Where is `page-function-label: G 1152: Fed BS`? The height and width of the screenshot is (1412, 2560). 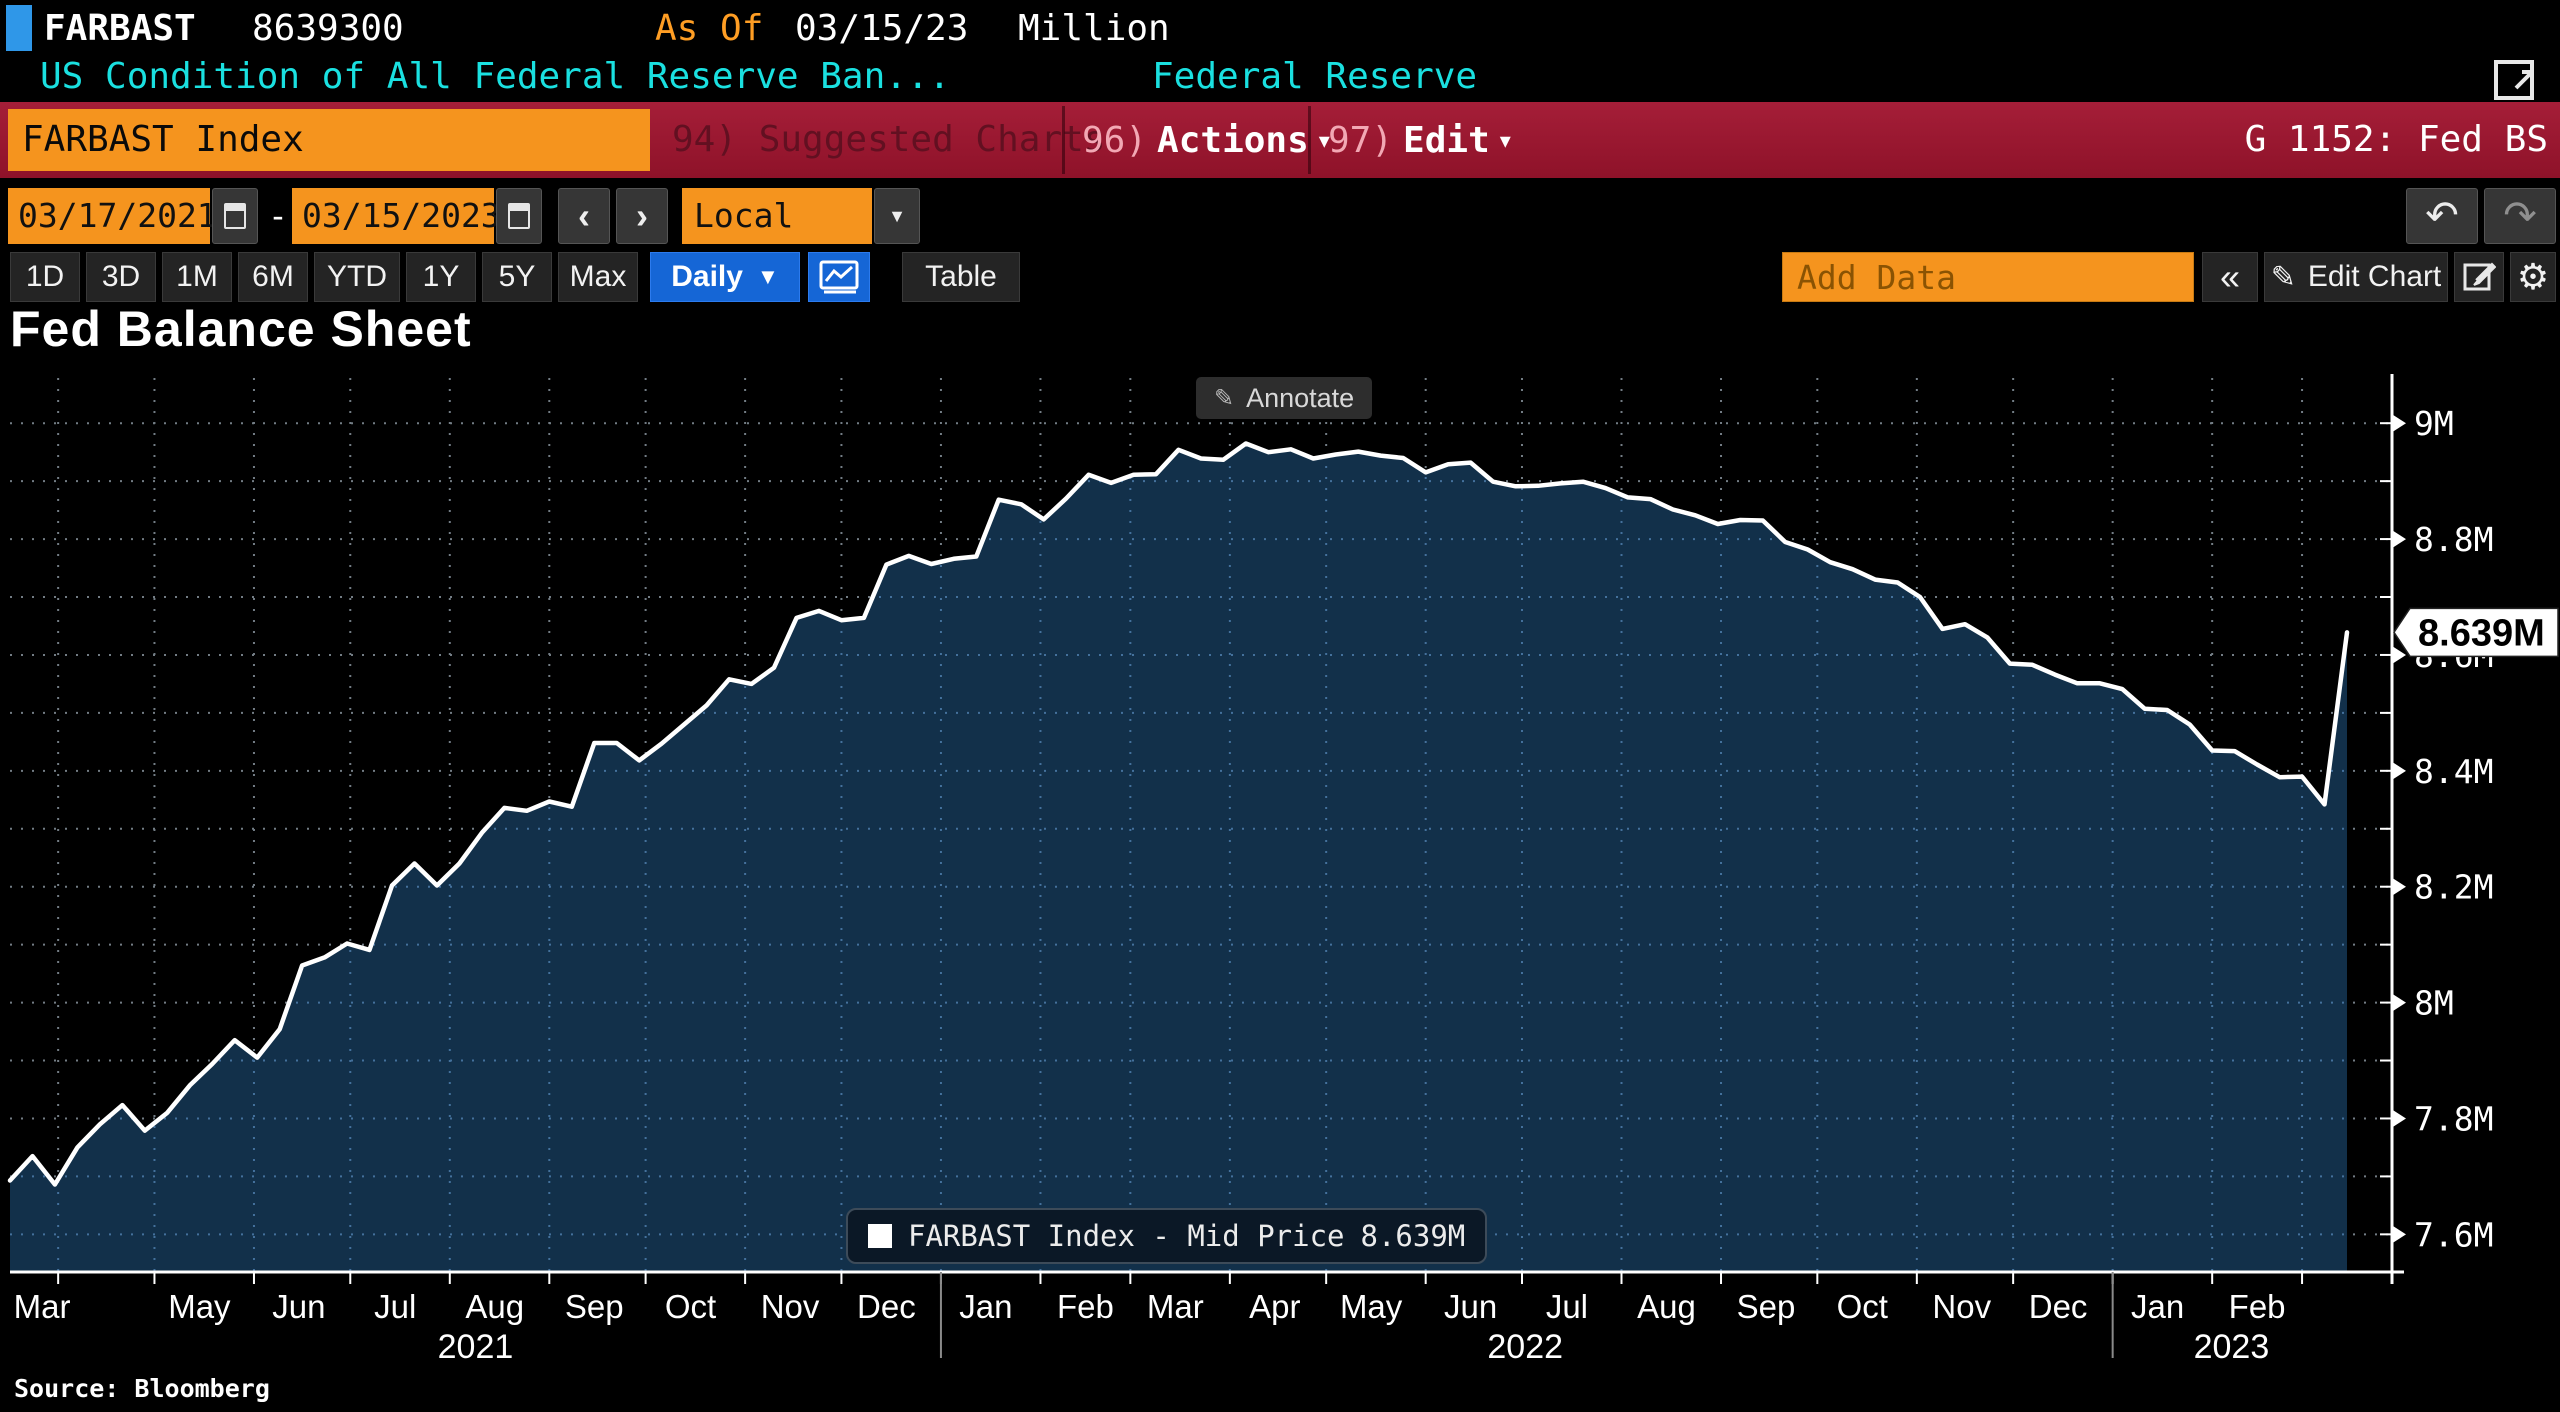 page-function-label: G 1152: Fed BS is located at coordinates (2396, 139).